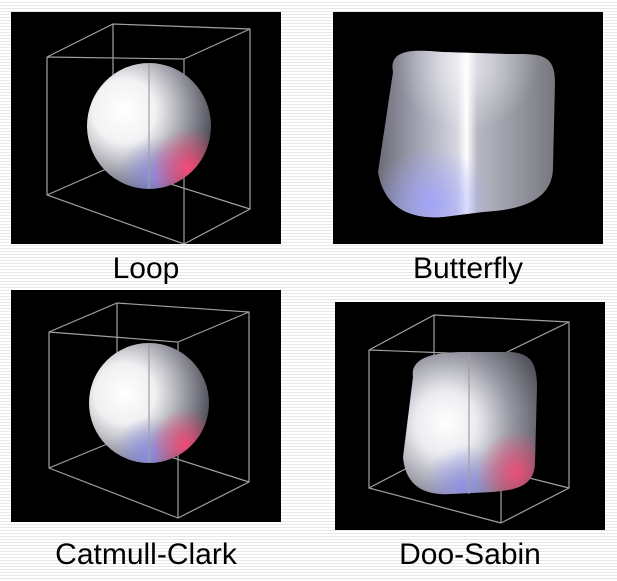 The height and width of the screenshot is (581, 617). I want to click on butterfly-cube-image, so click(466, 134).